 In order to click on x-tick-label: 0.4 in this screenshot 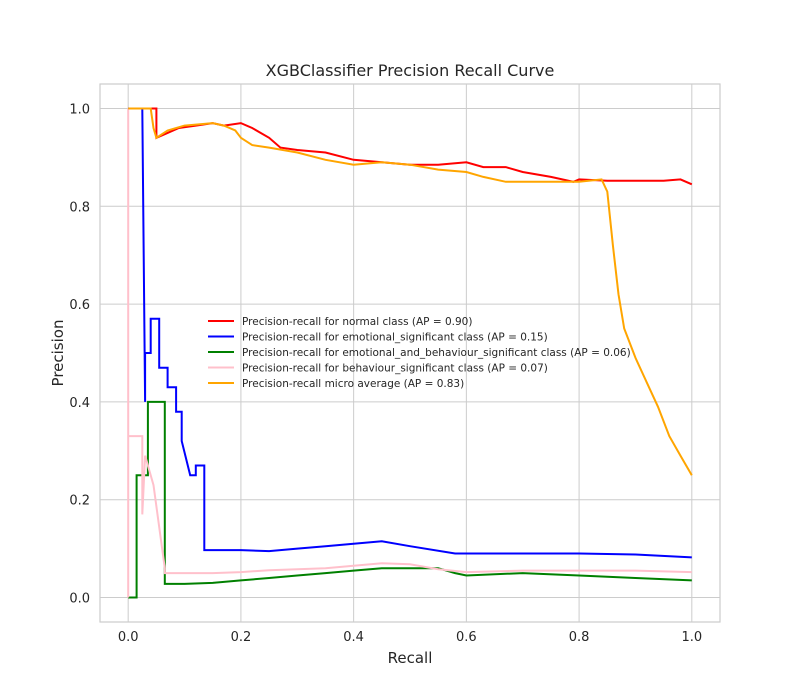, I will do `click(353, 637)`.